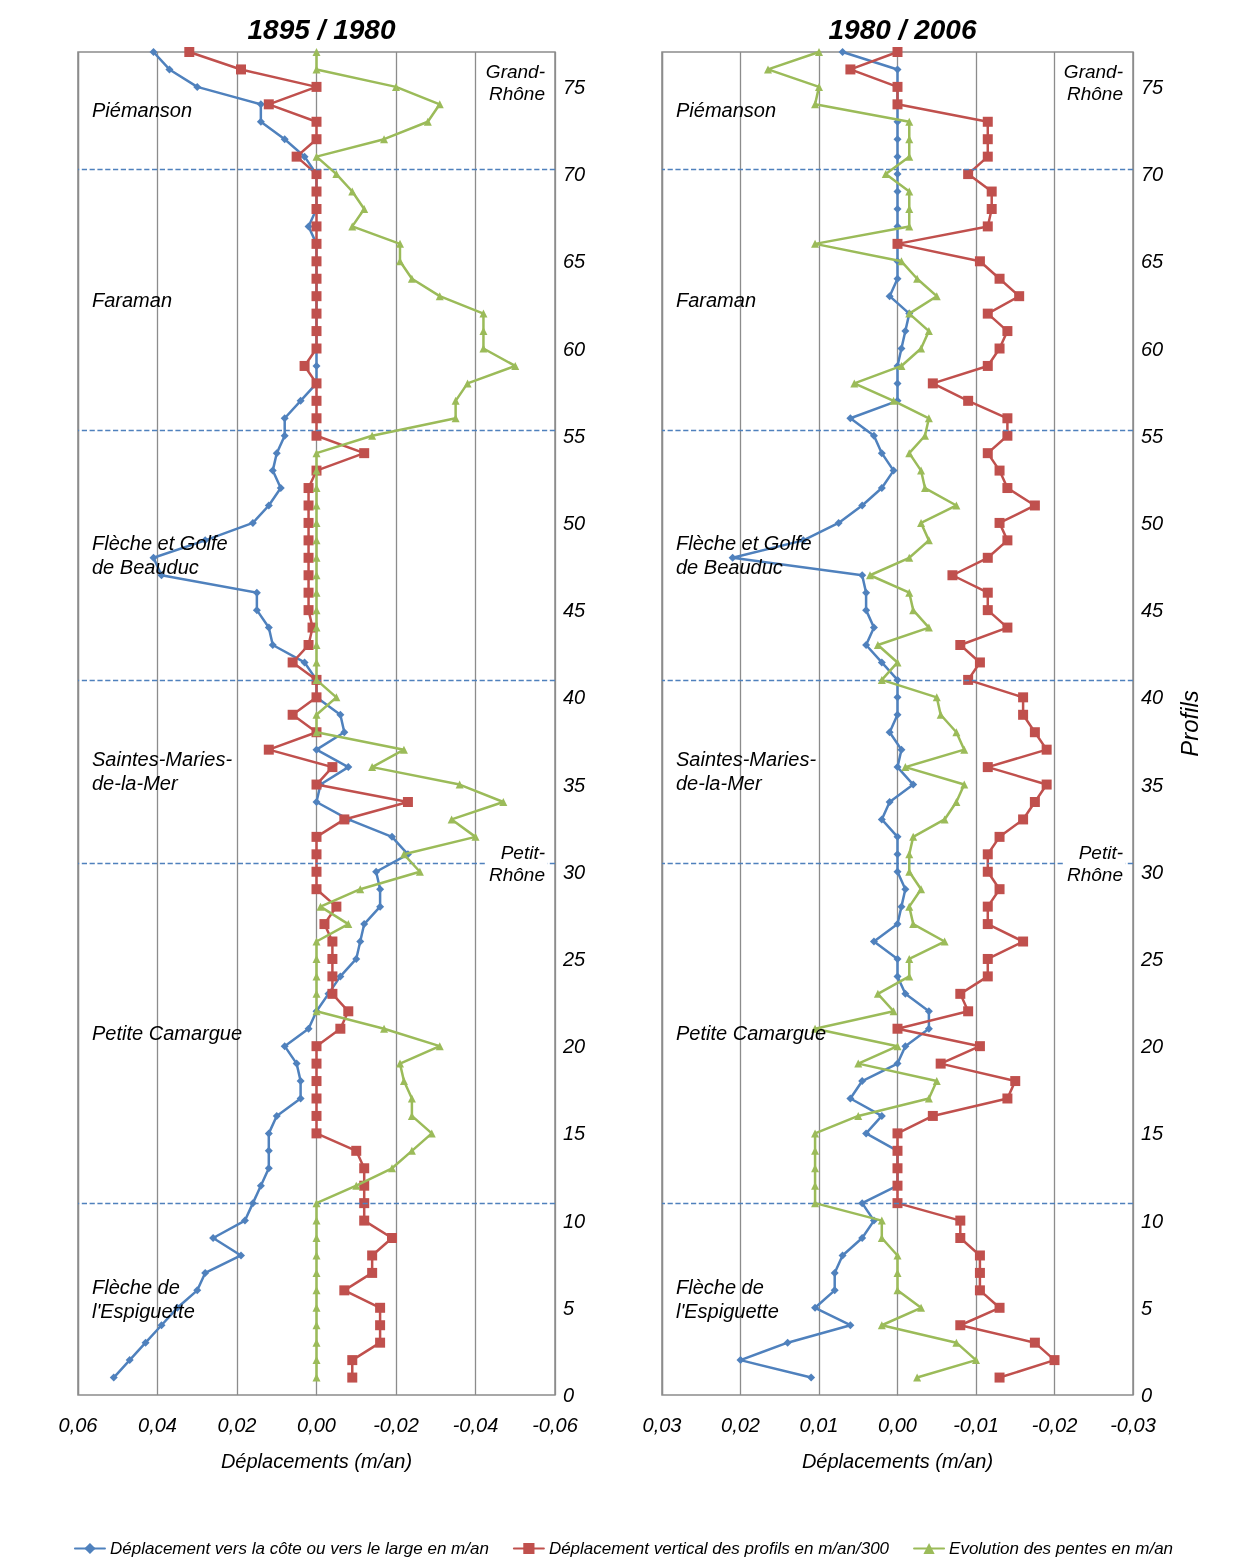 This screenshot has width=1247, height=1568. What do you see at coordinates (299, 1548) in the screenshot?
I see `legend-label: Déplacement vers la côte ou vers le large en m/an` at bounding box center [299, 1548].